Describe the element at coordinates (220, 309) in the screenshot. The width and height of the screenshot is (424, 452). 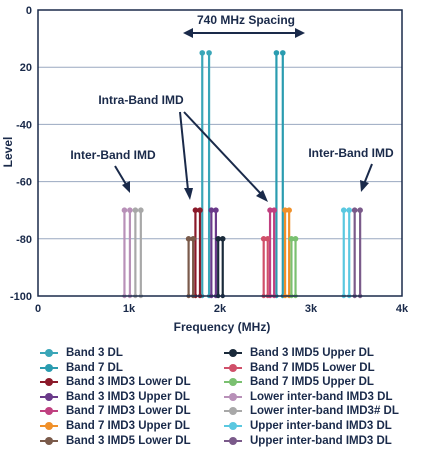
I see `x-tick-label: 2k` at that location.